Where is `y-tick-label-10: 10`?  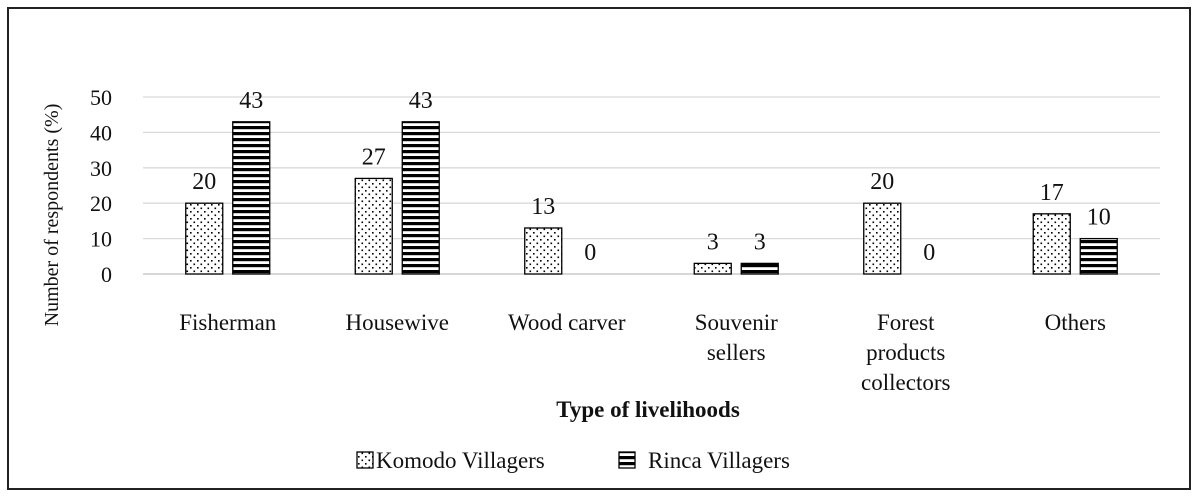
y-tick-label-10: 10 is located at coordinates (101, 239).